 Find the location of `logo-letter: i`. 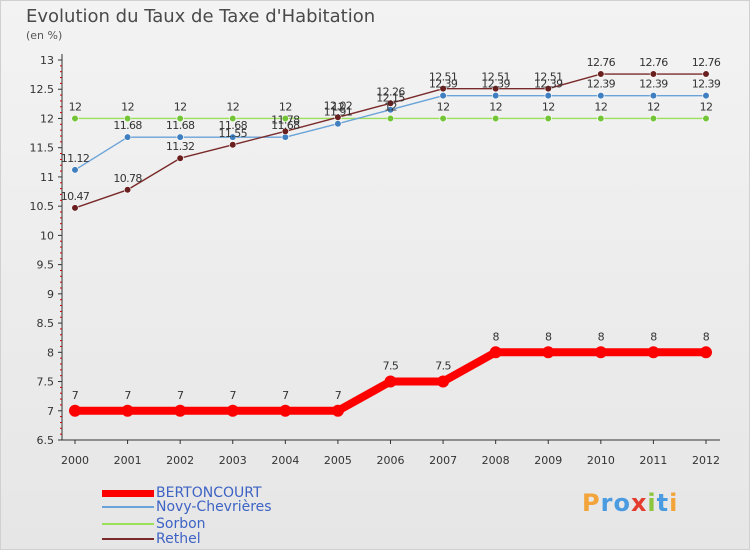

logo-letter: i is located at coordinates (674, 503).